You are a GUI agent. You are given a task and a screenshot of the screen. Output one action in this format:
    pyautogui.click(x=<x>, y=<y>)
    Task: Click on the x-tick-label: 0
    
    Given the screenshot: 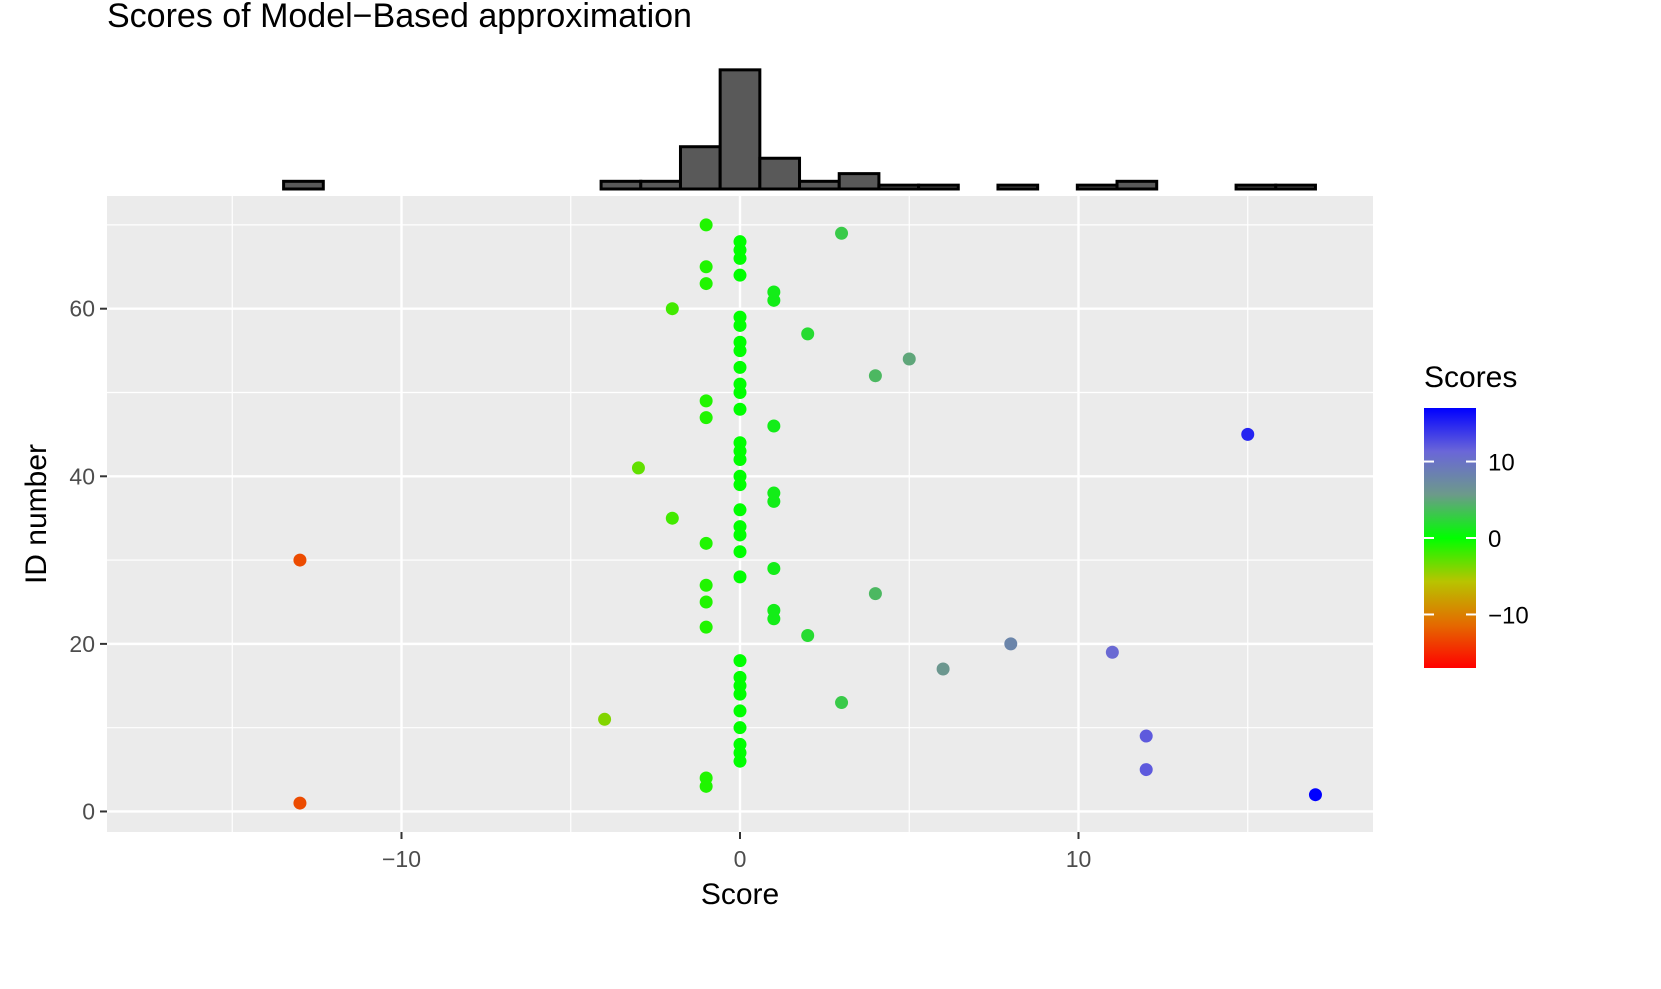 What is the action you would take?
    pyautogui.click(x=740, y=859)
    